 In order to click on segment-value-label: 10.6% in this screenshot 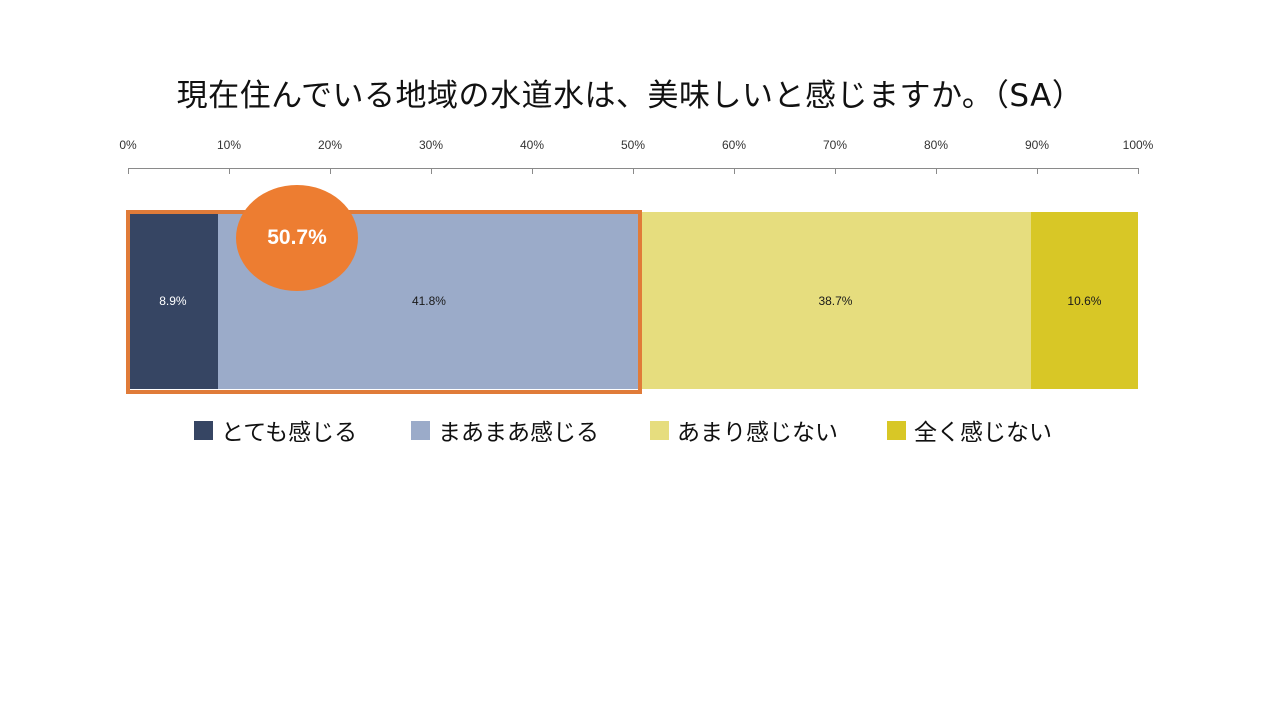, I will do `click(1084, 300)`.